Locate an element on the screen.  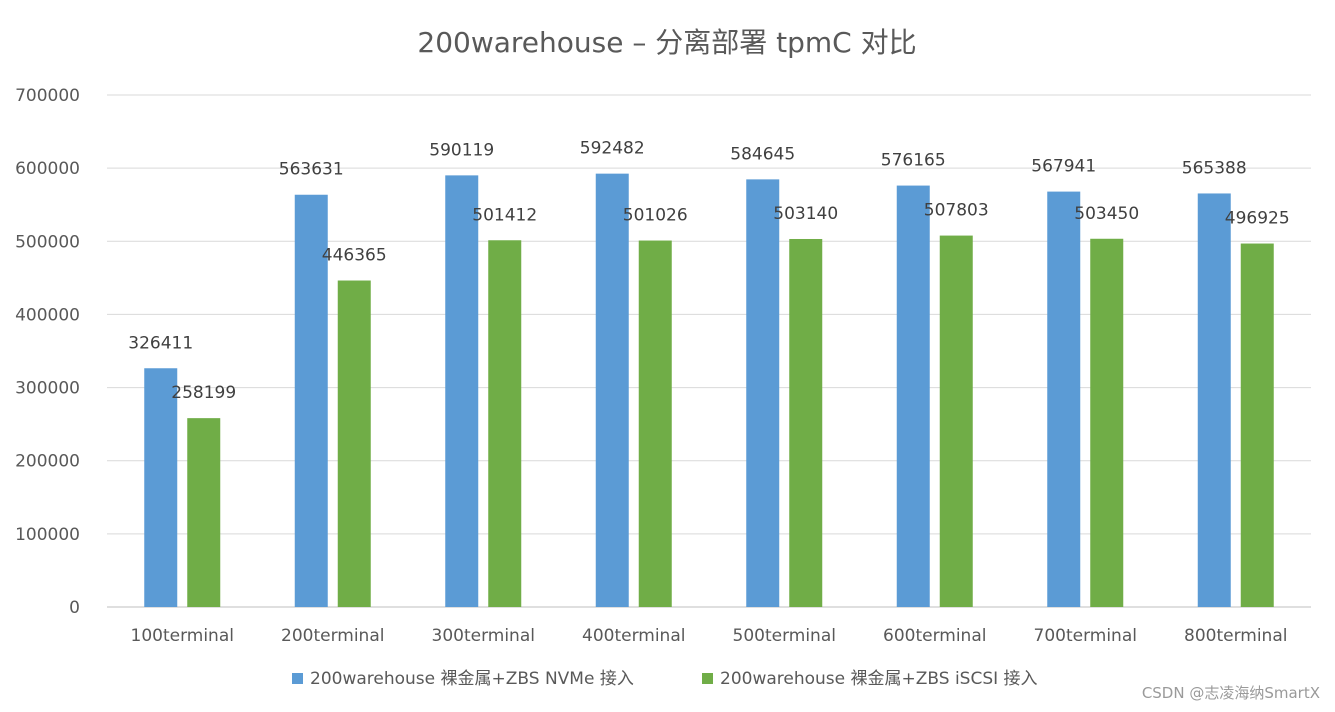
data-label: 576165 is located at coordinates (913, 161).